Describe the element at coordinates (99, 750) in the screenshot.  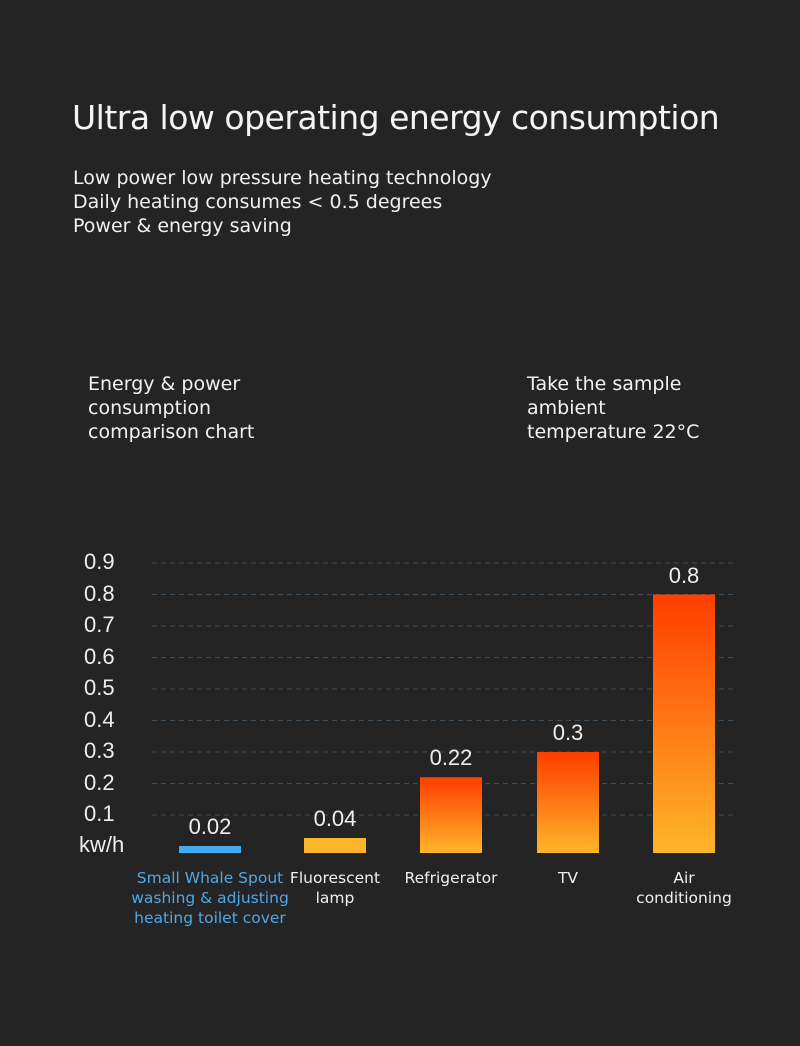
I see `y-tick-label: 0.3` at that location.